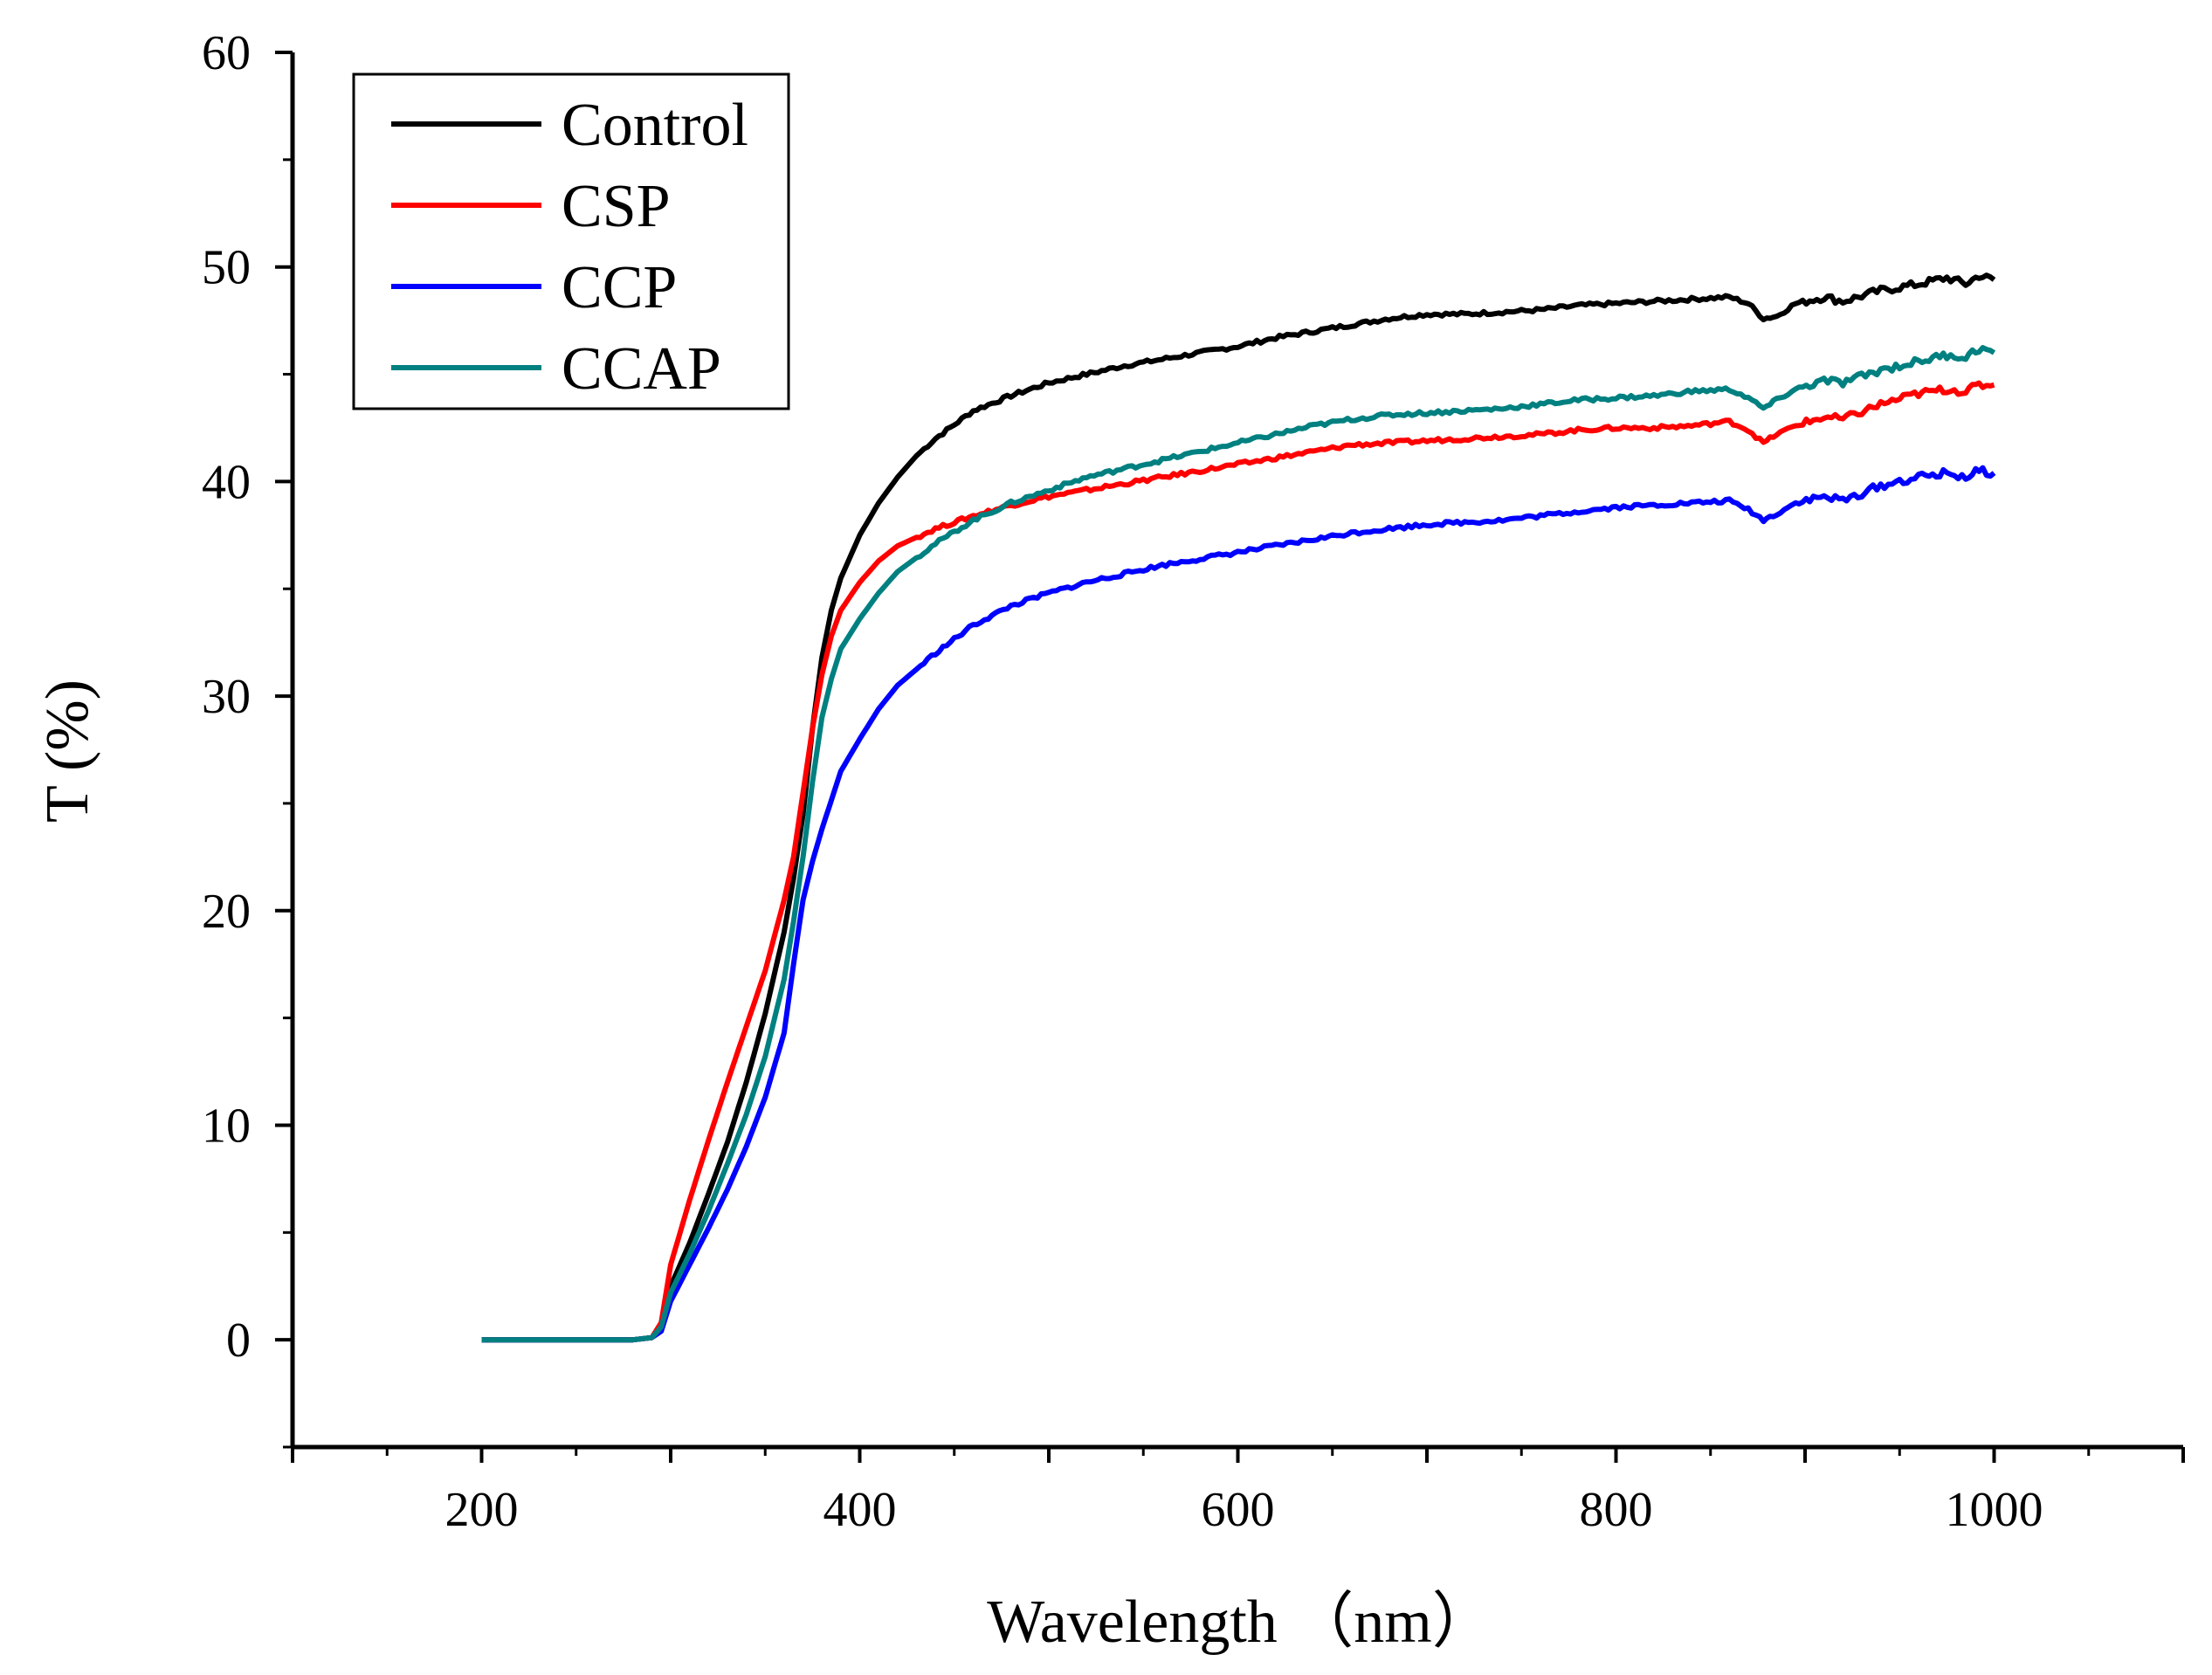 The width and height of the screenshot is (2212, 1675). Describe the element at coordinates (482, 1510) in the screenshot. I see `x-tick-label: 200` at that location.